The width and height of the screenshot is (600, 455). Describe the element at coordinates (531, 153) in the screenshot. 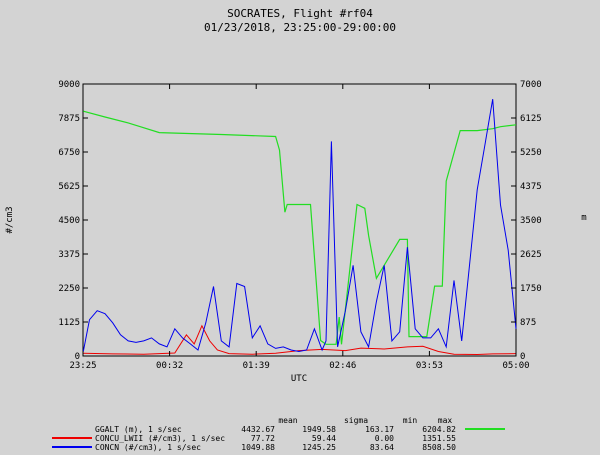

I see `right-tick-label: 5250` at that location.